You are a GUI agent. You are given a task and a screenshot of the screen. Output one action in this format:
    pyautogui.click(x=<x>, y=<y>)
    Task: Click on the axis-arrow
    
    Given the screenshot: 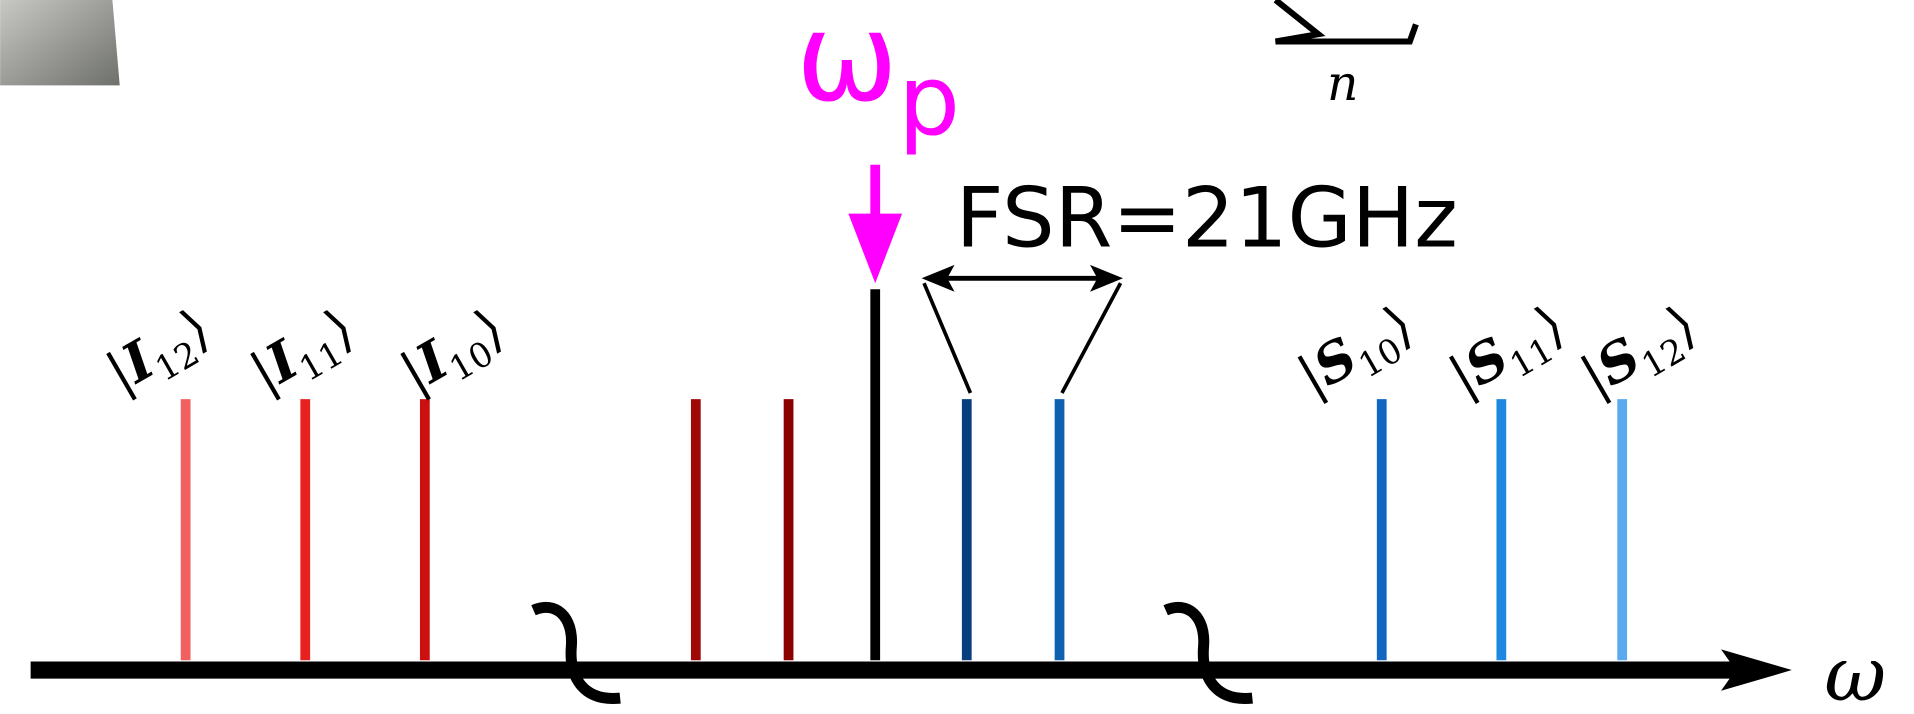 What is the action you would take?
    pyautogui.click(x=1756, y=670)
    